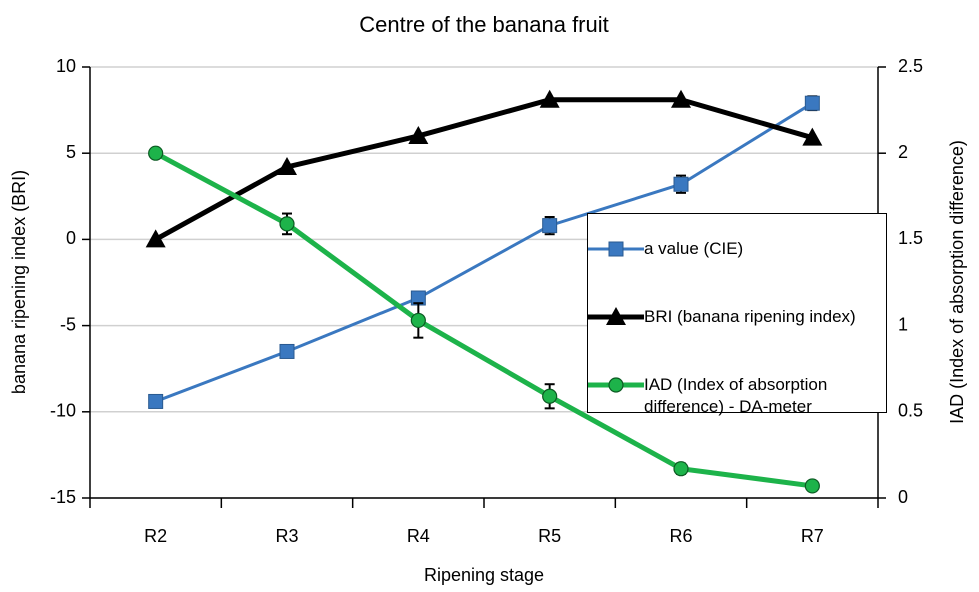 This screenshot has width=979, height=592. Describe the element at coordinates (680, 536) in the screenshot. I see `x-tick-label: R6` at that location.